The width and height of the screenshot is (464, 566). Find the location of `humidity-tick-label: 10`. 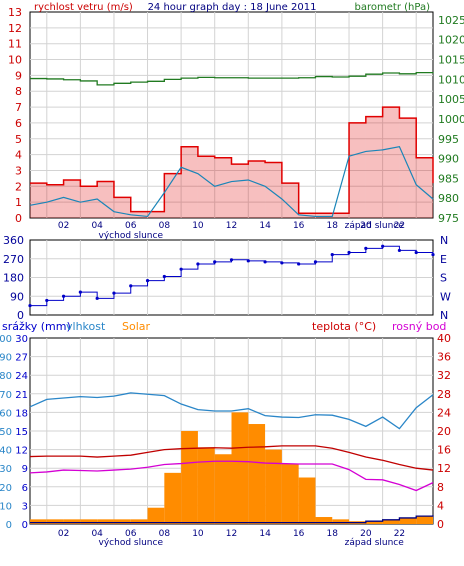

humidity-tick-label: 10 is located at coordinates (6, 506).